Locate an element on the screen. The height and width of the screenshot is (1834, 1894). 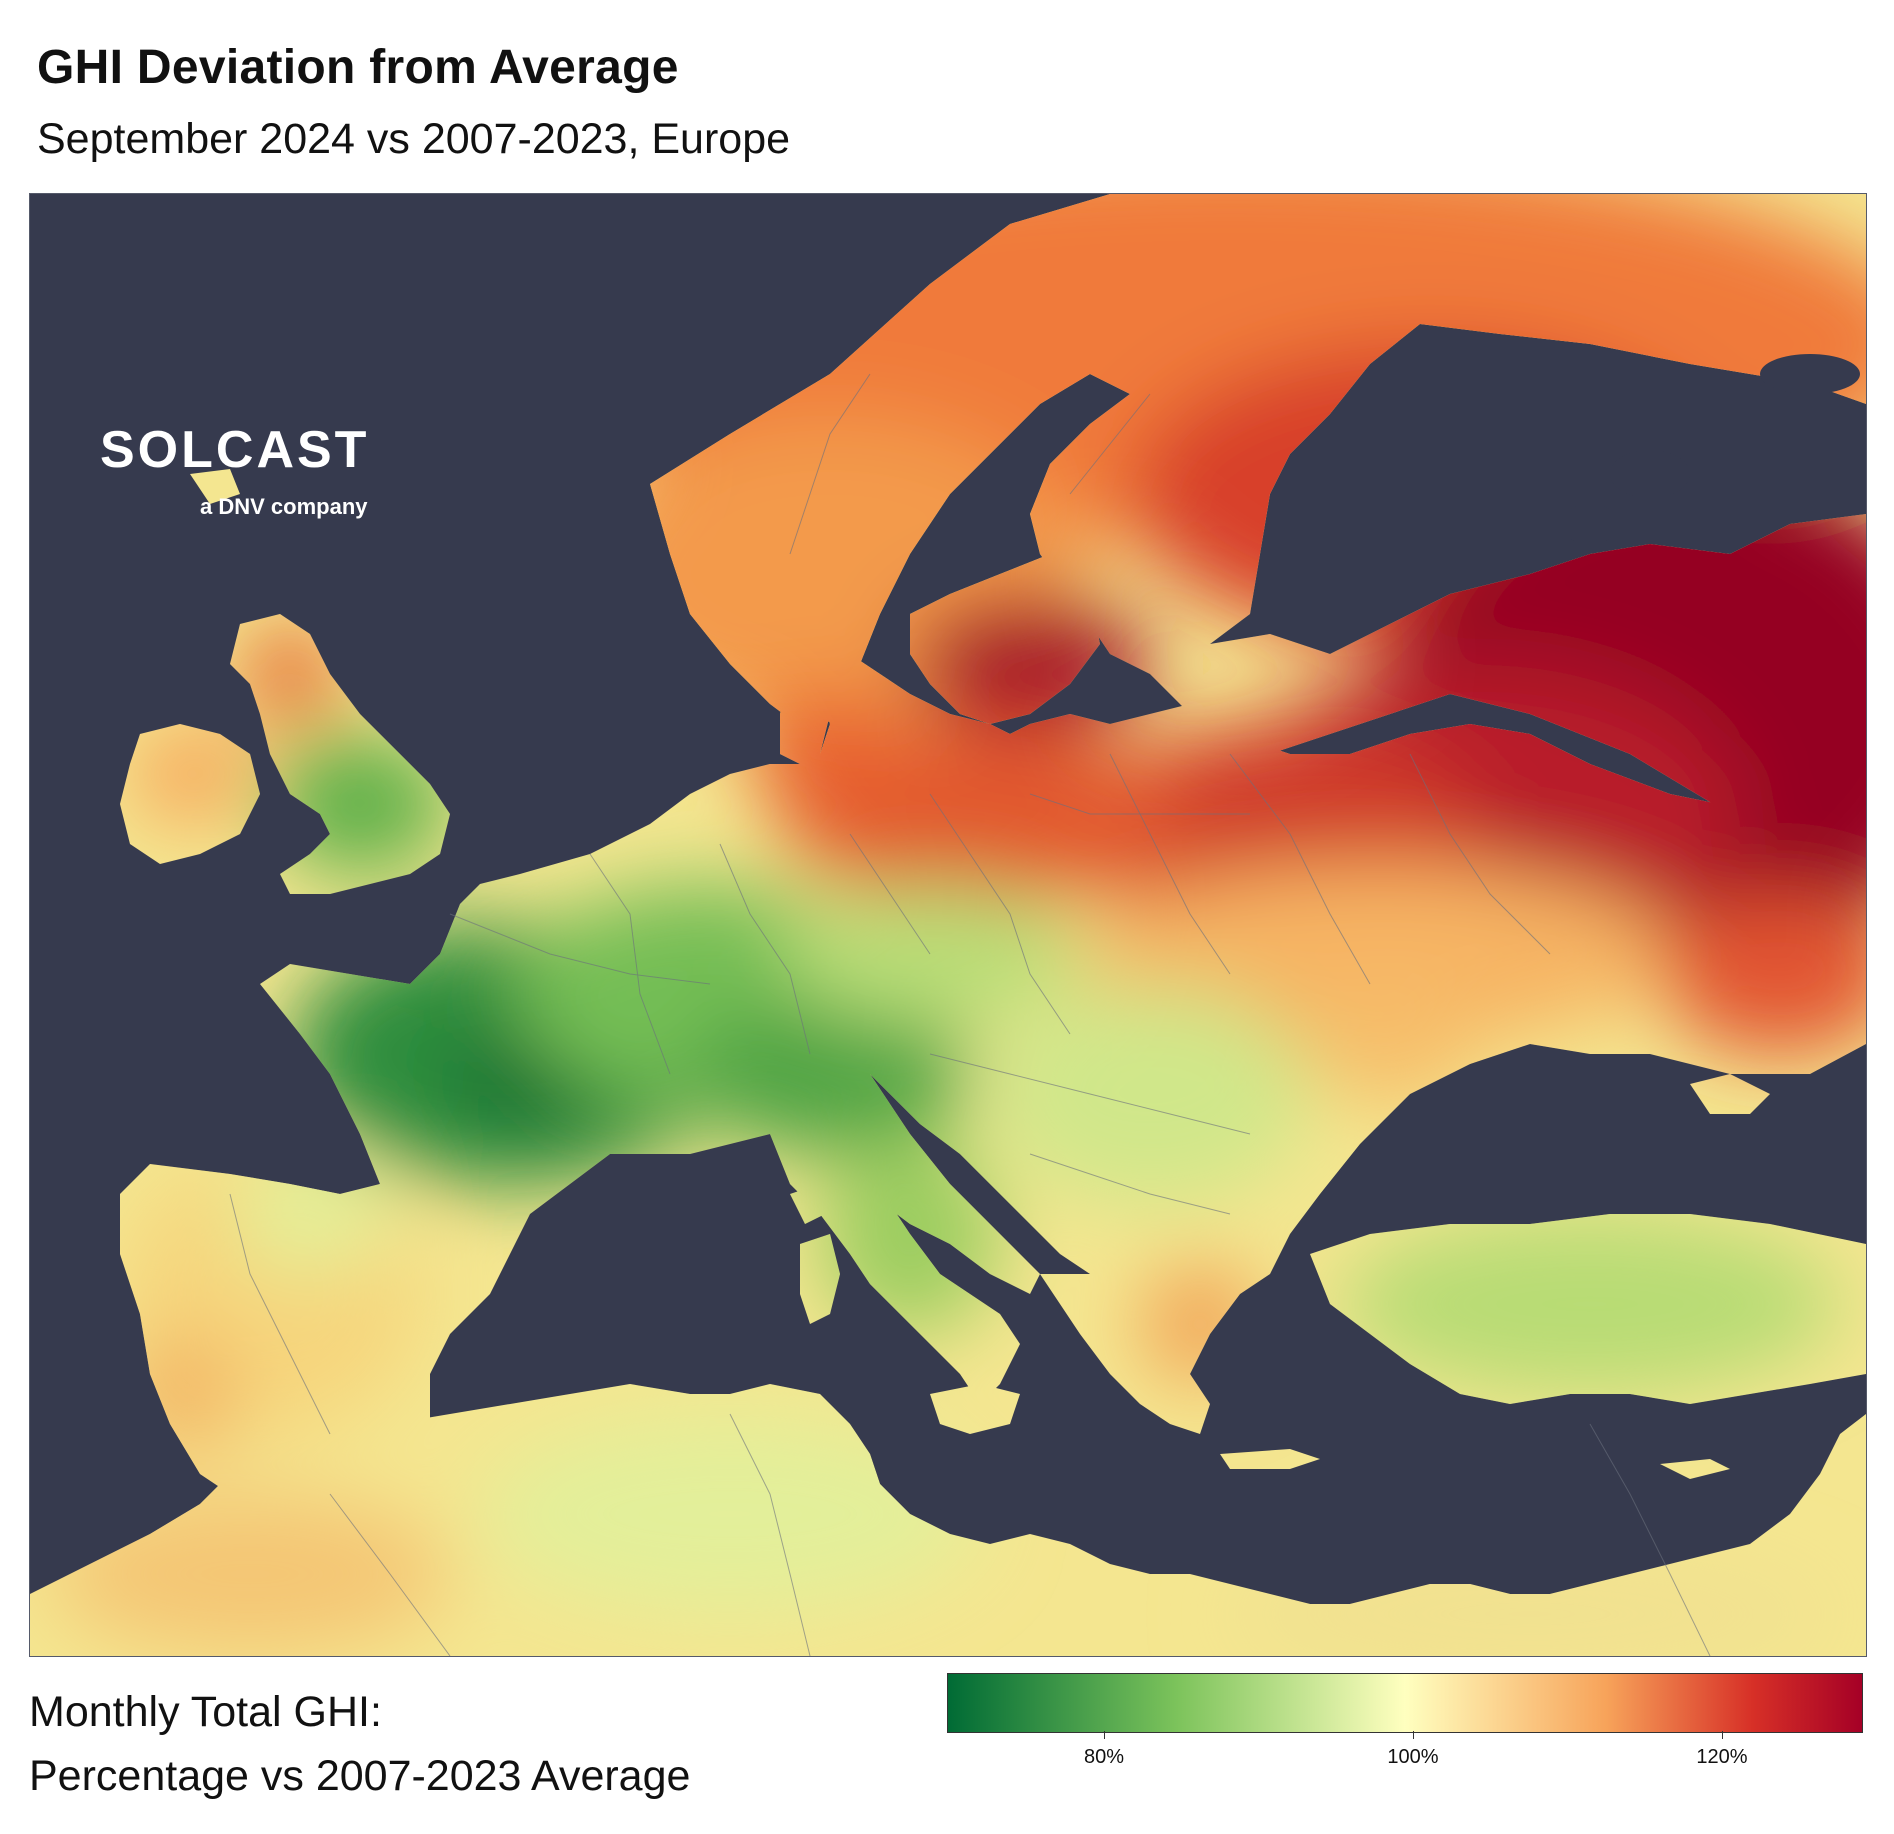
inland-lakes is located at coordinates (1710, 449).